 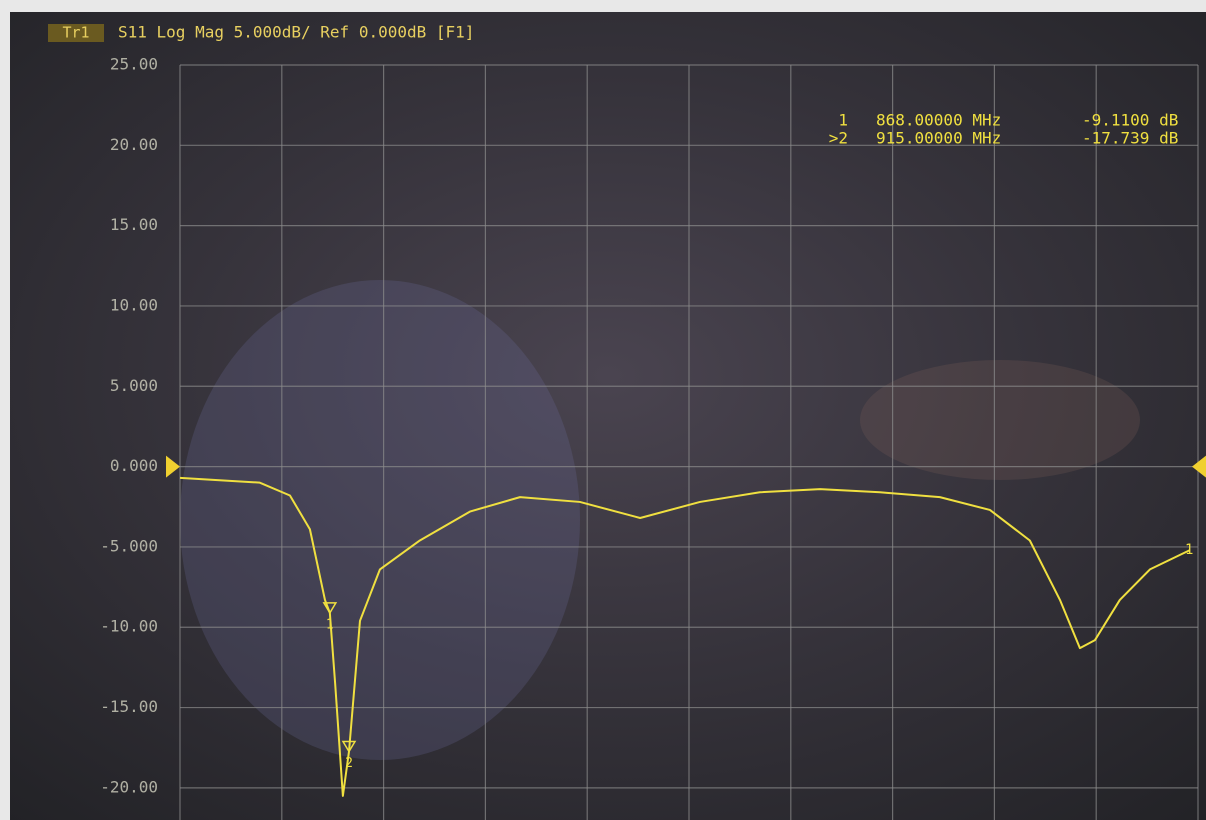 I want to click on y-tick-label: 25.00, so click(x=134, y=64).